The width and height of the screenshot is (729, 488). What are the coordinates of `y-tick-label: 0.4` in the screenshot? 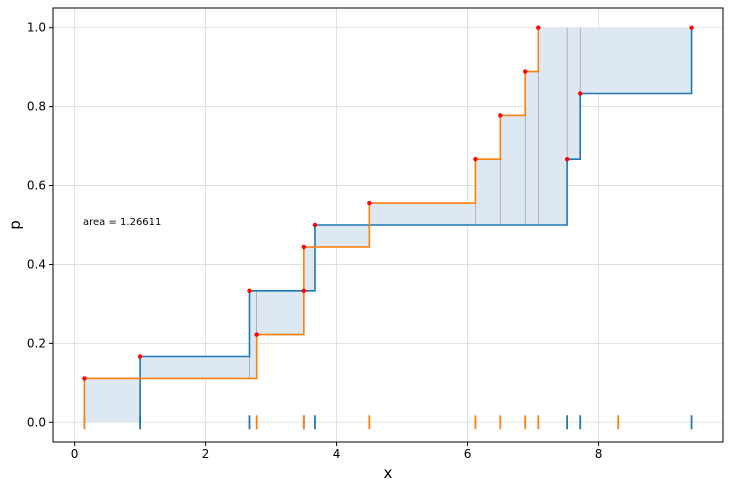 It's located at (36, 264).